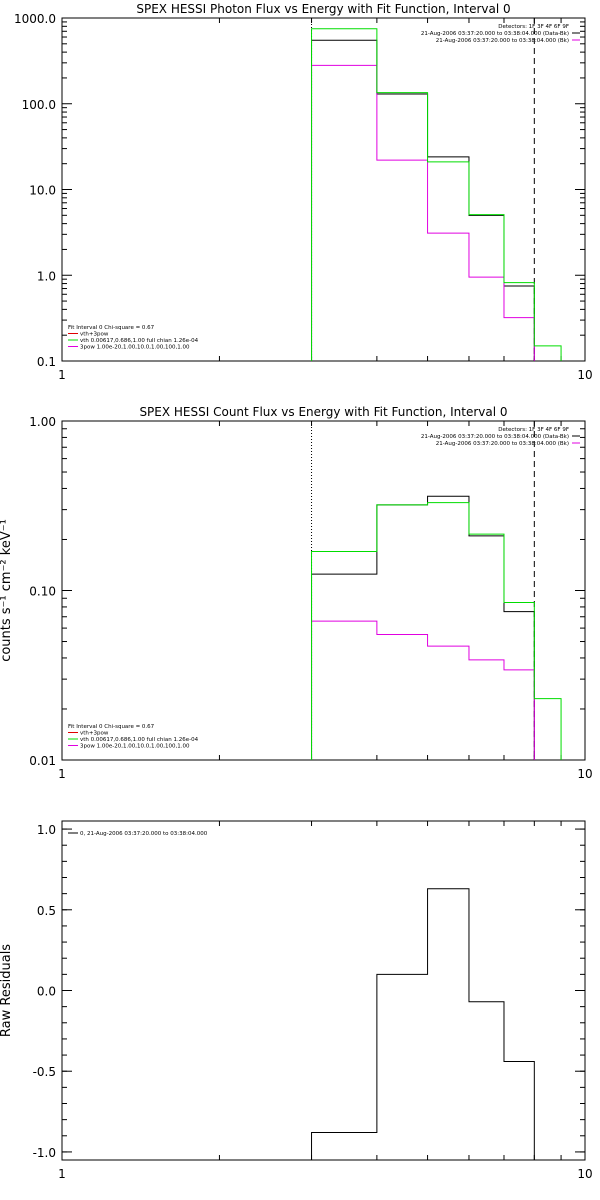  What do you see at coordinates (7, 990) in the screenshot?
I see `y-axis-label: Raw Residuals` at bounding box center [7, 990].